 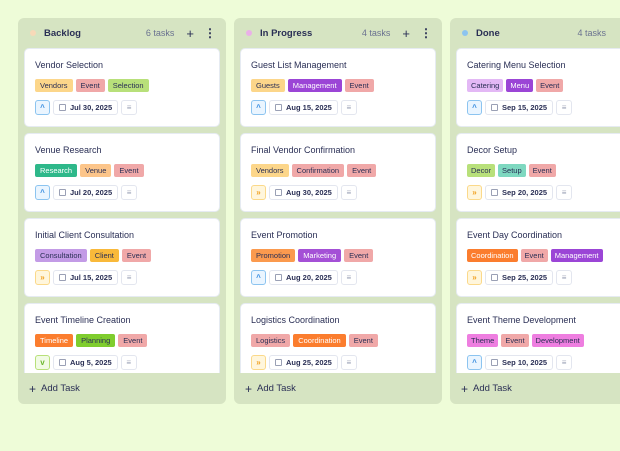 I want to click on due-date: Aug 5, 2025, so click(x=85, y=362).